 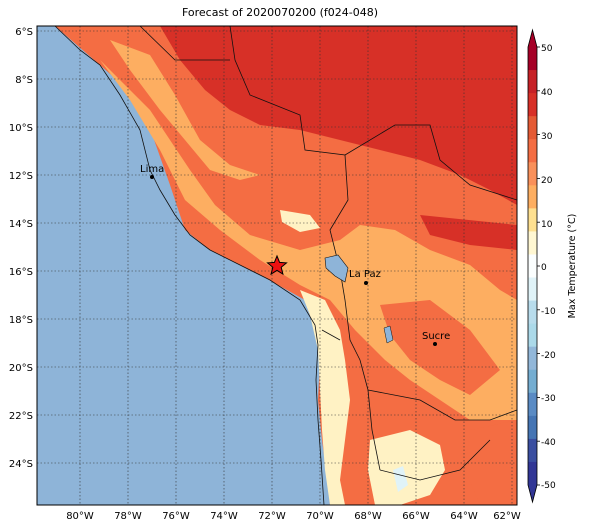 What do you see at coordinates (547, 181) in the screenshot?
I see `colorbar-tick-label: 20` at bounding box center [547, 181].